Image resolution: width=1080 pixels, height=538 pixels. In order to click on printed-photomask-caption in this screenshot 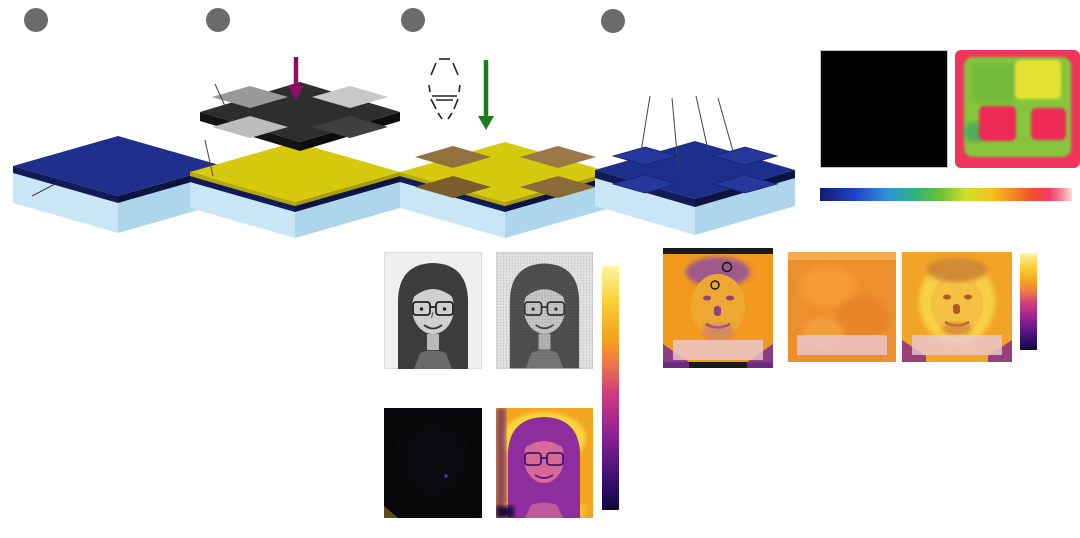, I will do `click(544, 382)`.